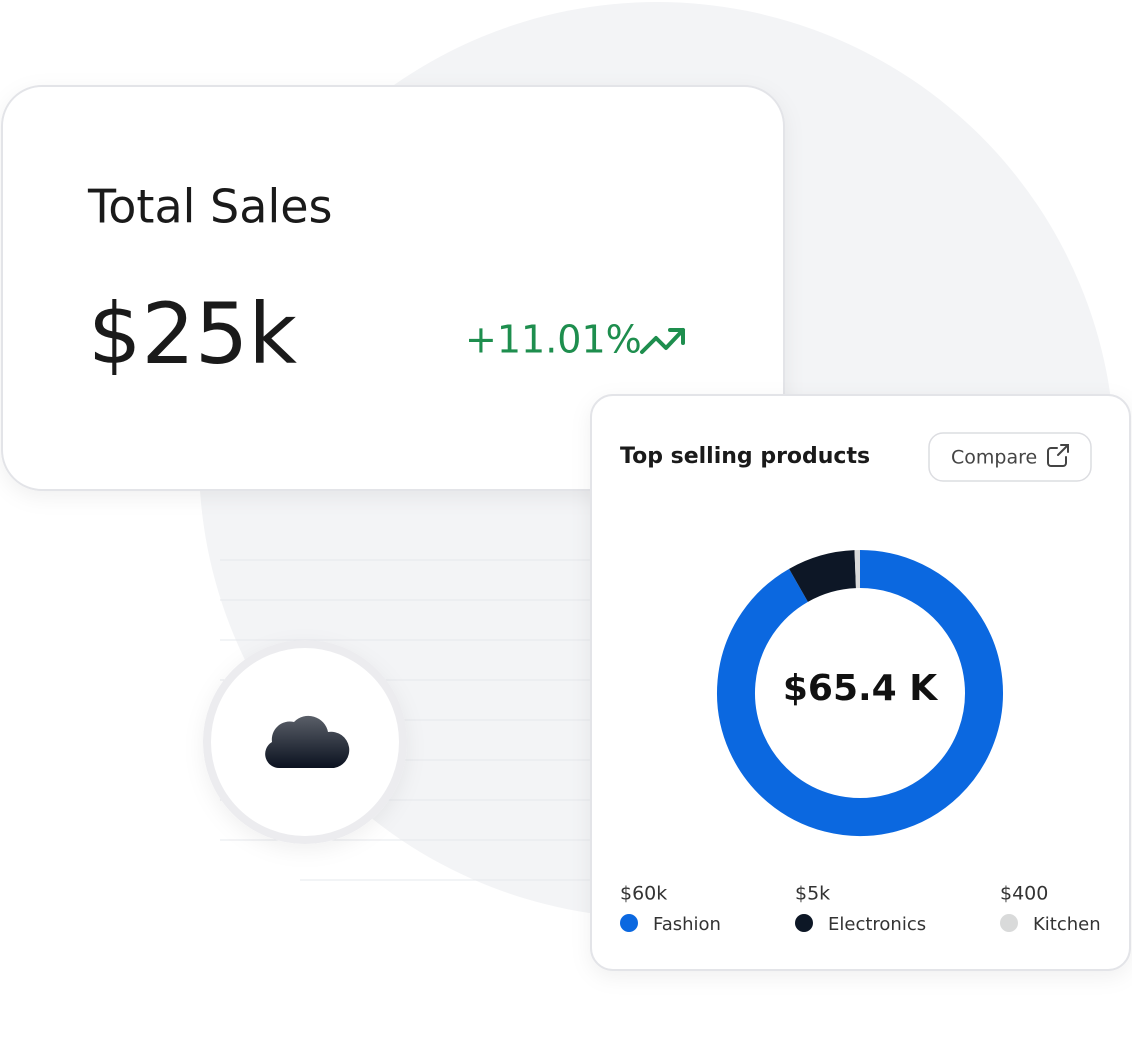 The height and width of the screenshot is (1056, 1132). What do you see at coordinates (812, 894) in the screenshot?
I see `legend-value: $5k` at bounding box center [812, 894].